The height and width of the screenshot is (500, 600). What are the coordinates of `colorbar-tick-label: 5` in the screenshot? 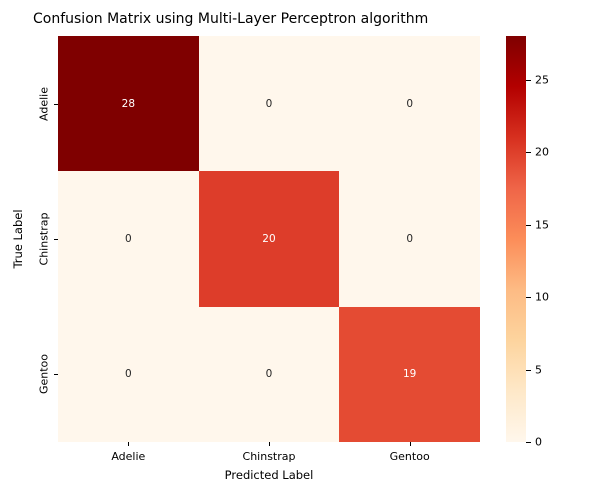 It's located at (538, 369).